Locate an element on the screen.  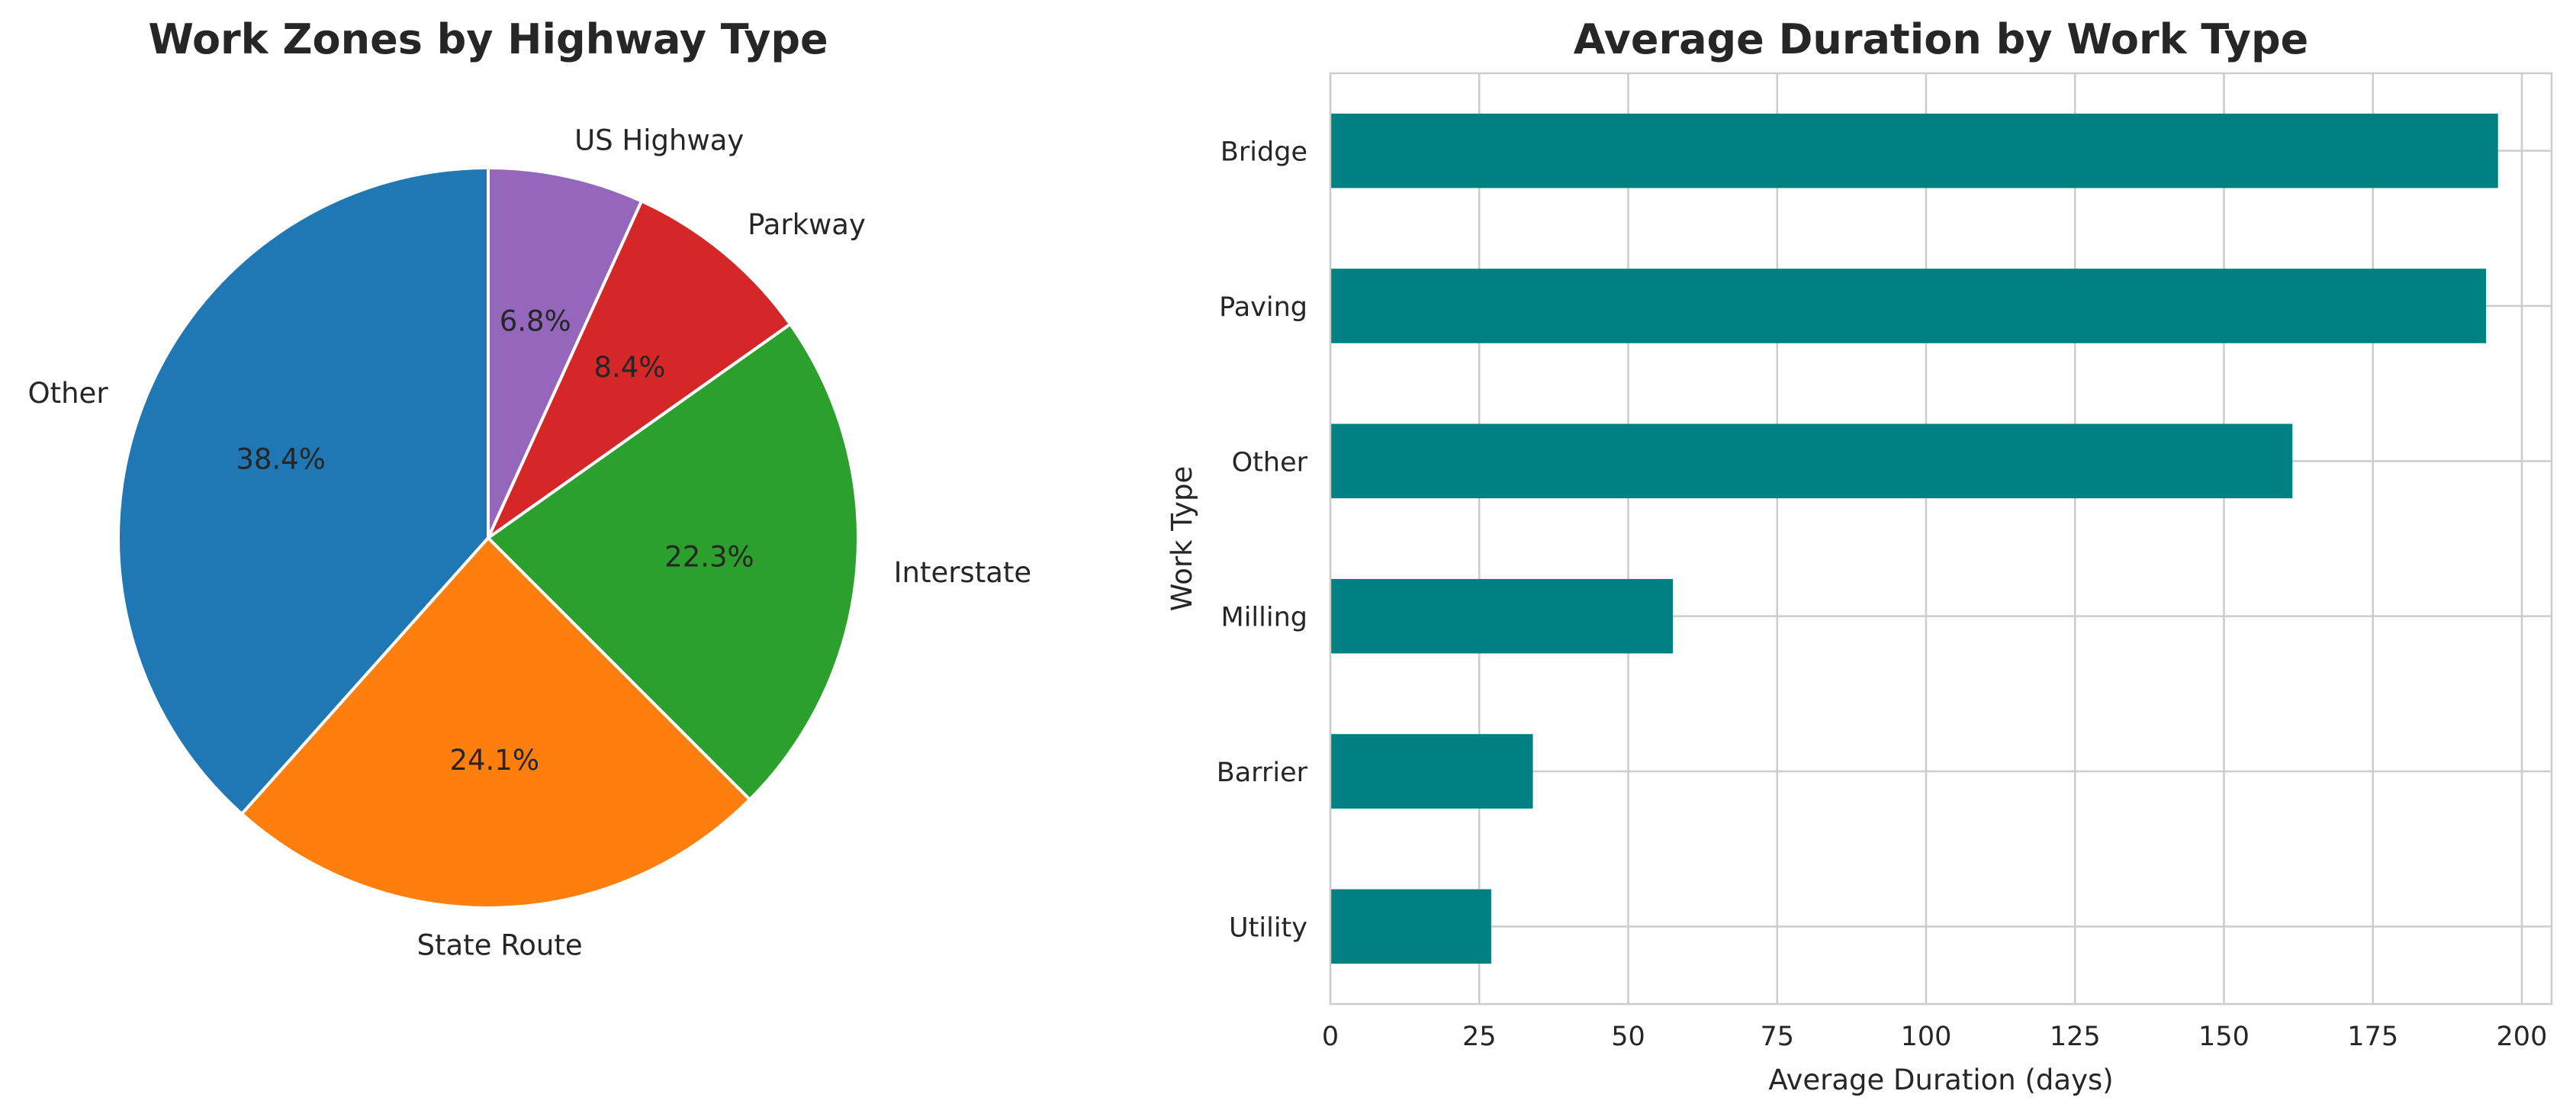
pie-label-parkway: Parkway is located at coordinates (807, 224).